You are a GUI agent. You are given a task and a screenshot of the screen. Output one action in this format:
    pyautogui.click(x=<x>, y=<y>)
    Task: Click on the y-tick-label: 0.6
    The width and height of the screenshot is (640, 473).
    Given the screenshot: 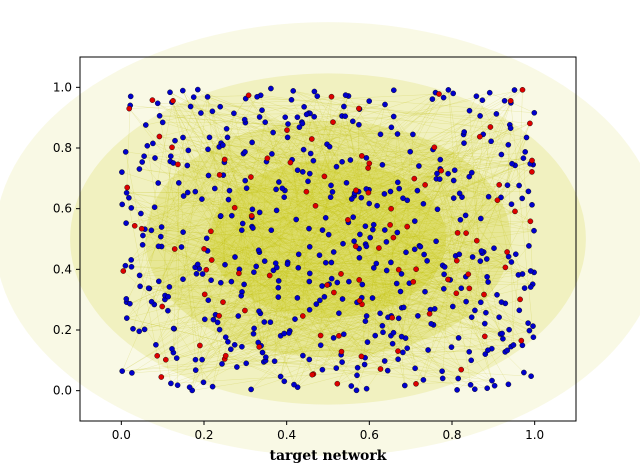 What is the action you would take?
    pyautogui.click(x=62, y=209)
    